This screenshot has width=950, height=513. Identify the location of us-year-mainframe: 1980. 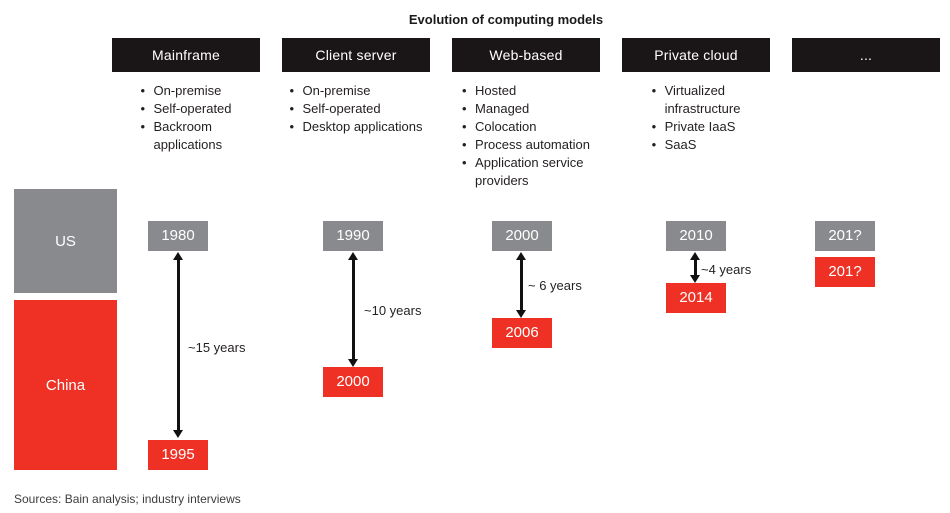
(178, 236).